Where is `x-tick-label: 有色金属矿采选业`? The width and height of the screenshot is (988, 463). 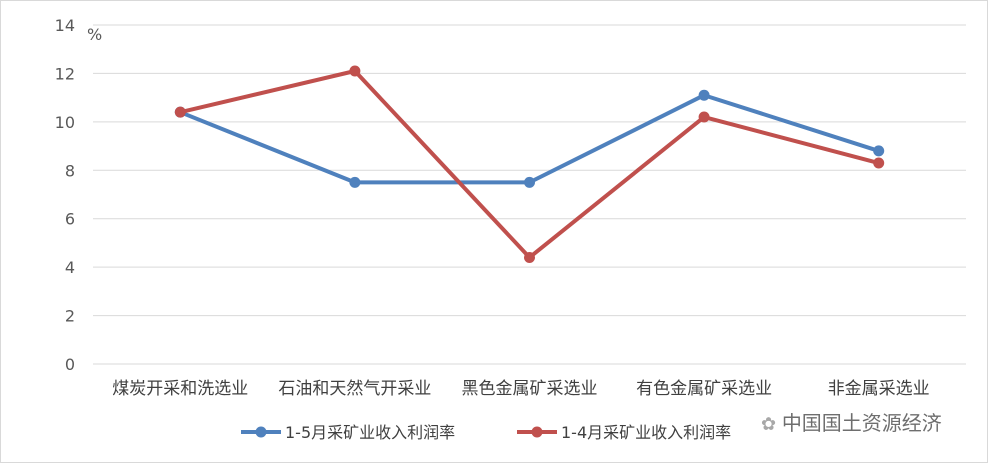
x-tick-label: 有色金属矿采选业 is located at coordinates (704, 389).